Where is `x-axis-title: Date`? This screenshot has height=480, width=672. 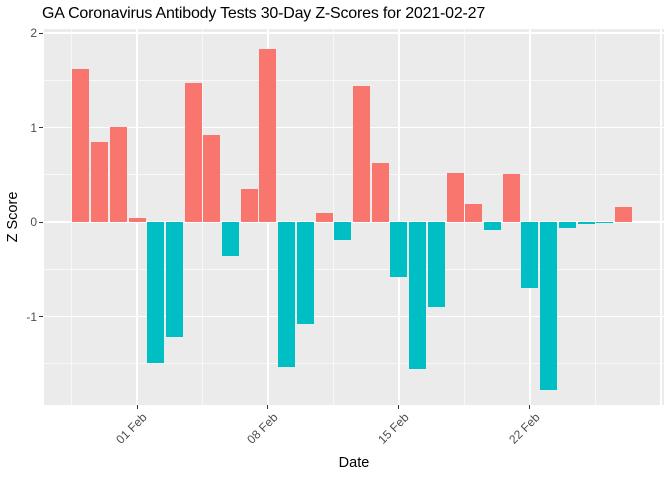 x-axis-title: Date is located at coordinates (354, 463).